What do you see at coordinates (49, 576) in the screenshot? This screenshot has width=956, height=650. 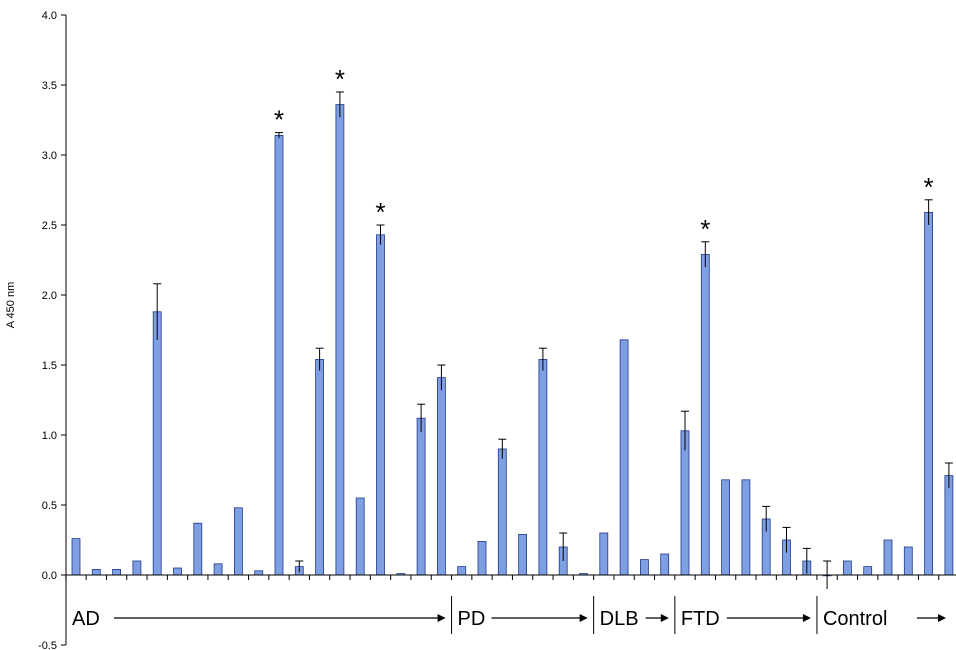 I see `y-tick-label: 0.0` at bounding box center [49, 576].